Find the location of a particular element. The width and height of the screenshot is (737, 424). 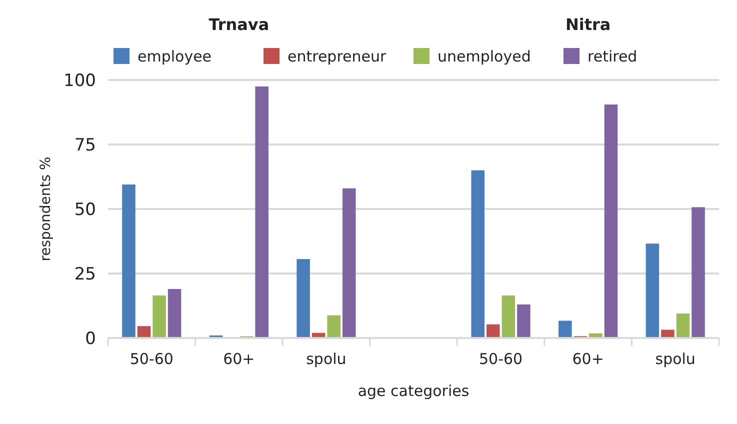

y-axis-title: respondents % is located at coordinates (46, 209).